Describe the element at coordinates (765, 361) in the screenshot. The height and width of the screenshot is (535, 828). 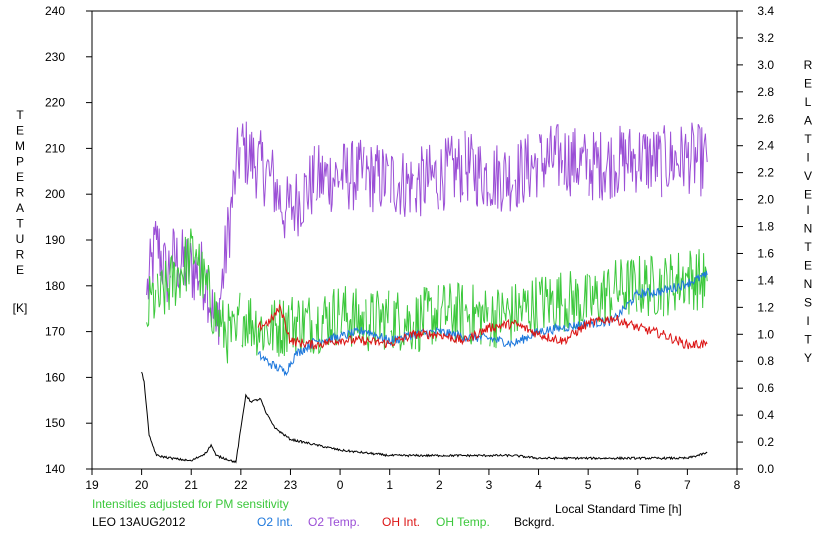
I see `right-tick-label: 0.8` at that location.